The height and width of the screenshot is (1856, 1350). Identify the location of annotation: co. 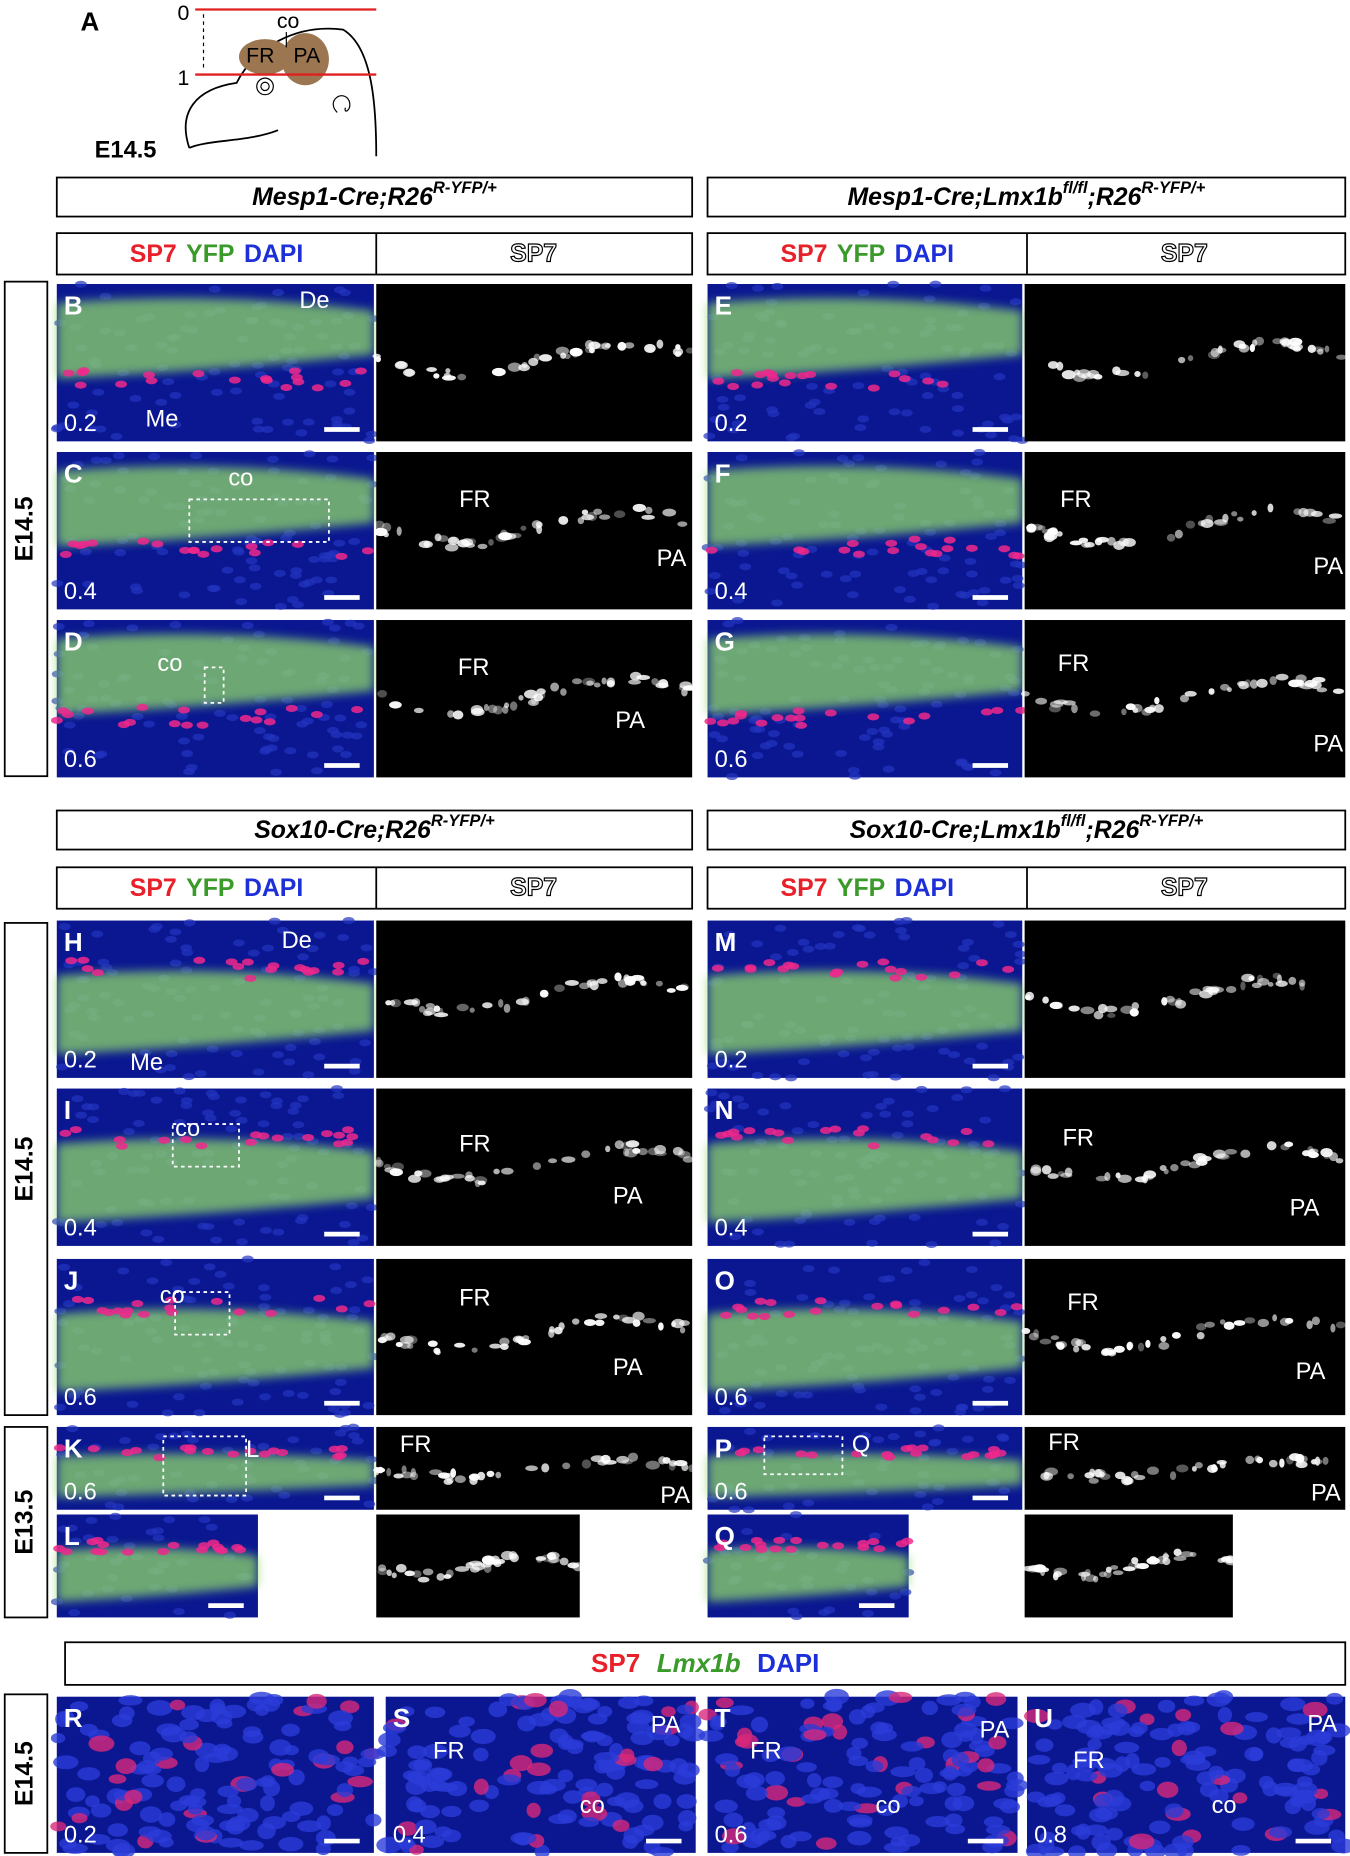
(169, 664).